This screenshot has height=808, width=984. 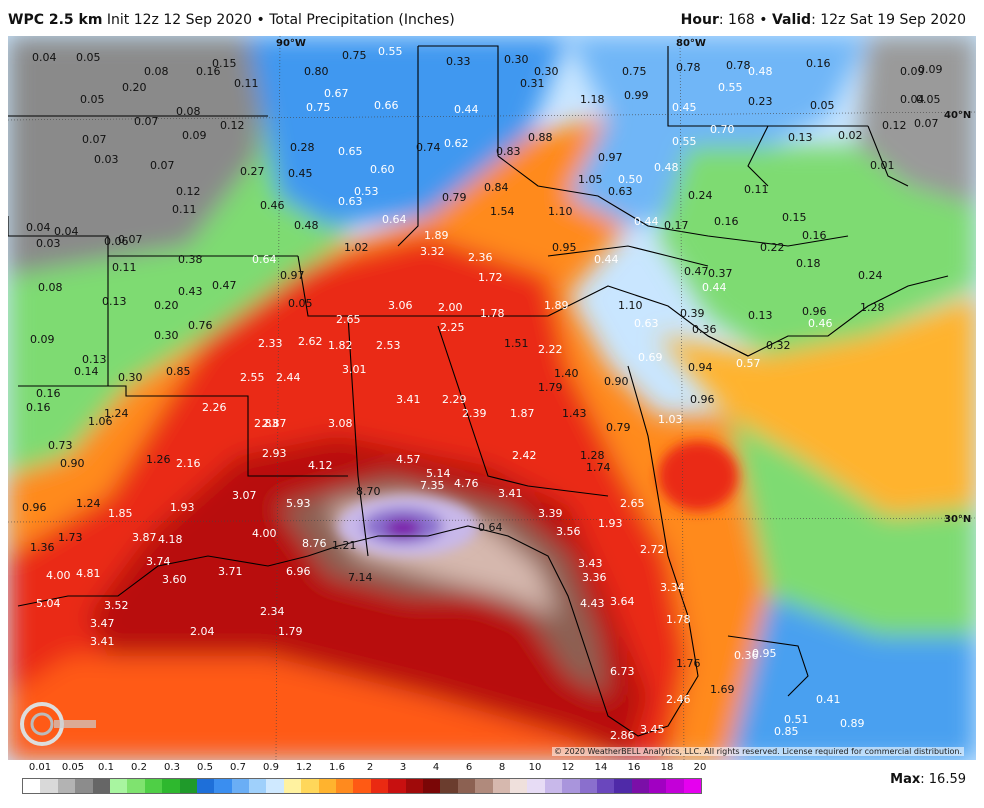 What do you see at coordinates (700, 367) in the screenshot?
I see `precip-value-label: 0.94` at bounding box center [700, 367].